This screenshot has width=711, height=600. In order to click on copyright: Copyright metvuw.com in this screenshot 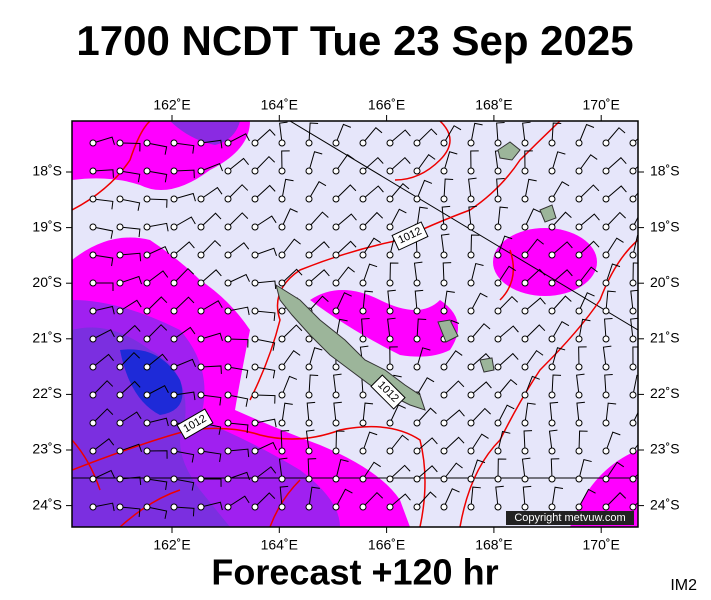, I will do `click(569, 518)`.